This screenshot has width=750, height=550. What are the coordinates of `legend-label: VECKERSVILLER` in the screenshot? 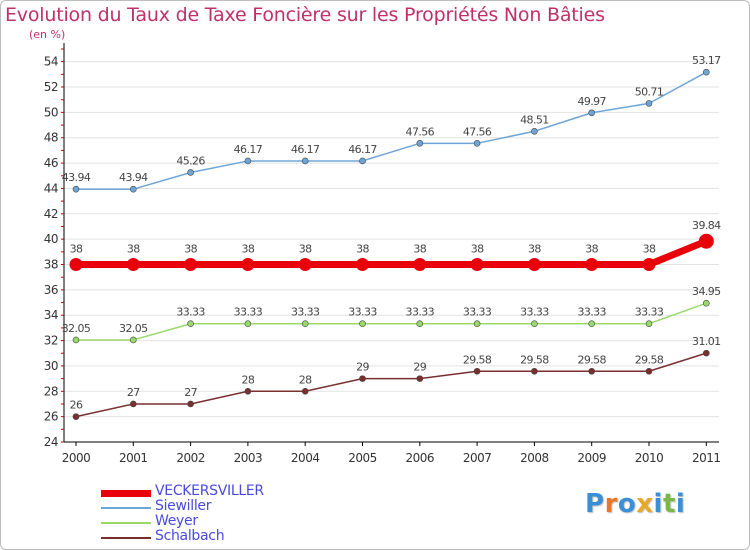 It's located at (209, 491).